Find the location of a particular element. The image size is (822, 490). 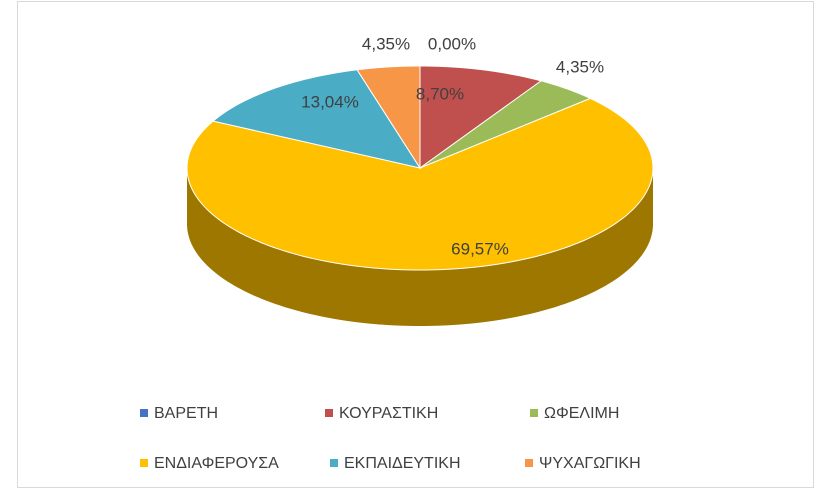

legend-label: ΨΥΧΑΓΩΓΙΚΗ is located at coordinates (590, 463).